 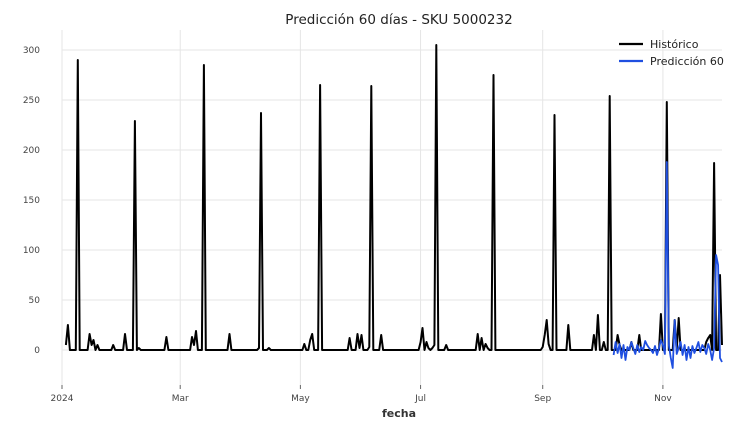 What do you see at coordinates (398, 20) in the screenshot?
I see `chart-title: Predicción 60 días - SKU 5000232` at bounding box center [398, 20].